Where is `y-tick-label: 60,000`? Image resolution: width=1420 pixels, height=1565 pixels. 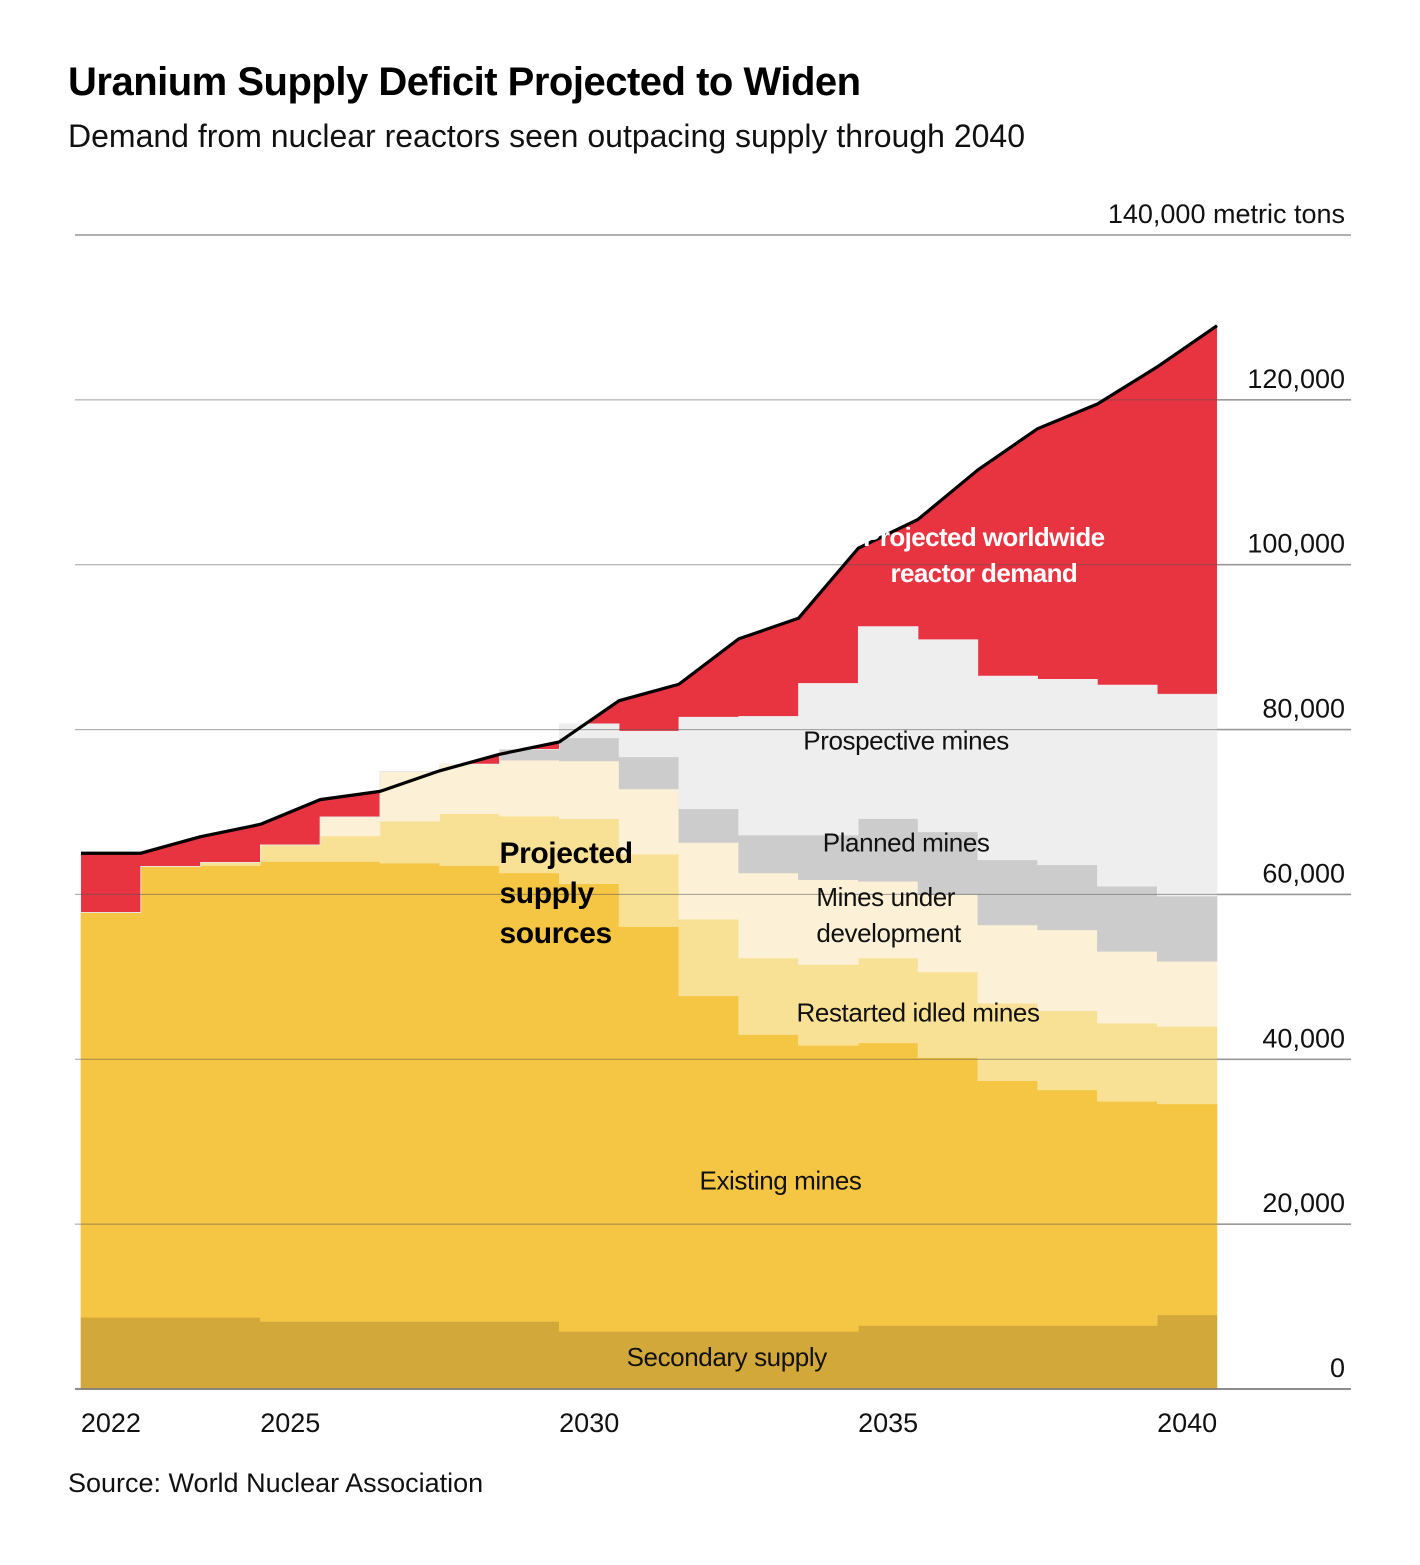
y-tick-label: 60,000 is located at coordinates (1303, 873).